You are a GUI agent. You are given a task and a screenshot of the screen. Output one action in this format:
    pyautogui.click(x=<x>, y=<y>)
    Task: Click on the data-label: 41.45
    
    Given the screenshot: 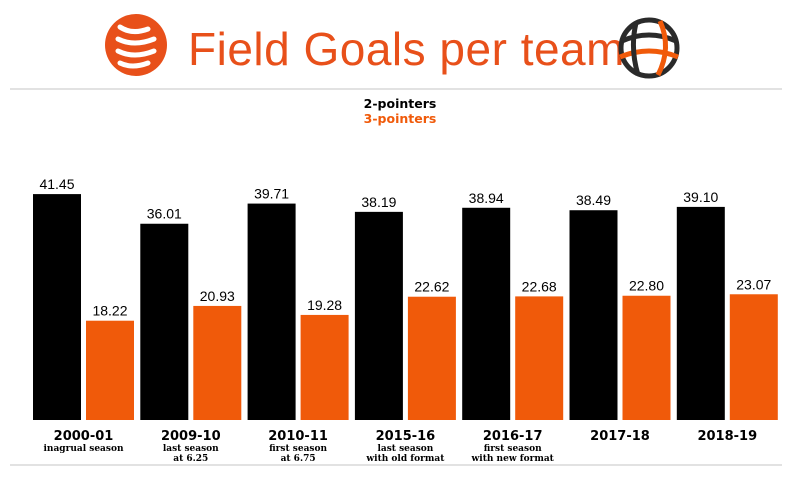 What is the action you would take?
    pyautogui.click(x=56, y=184)
    